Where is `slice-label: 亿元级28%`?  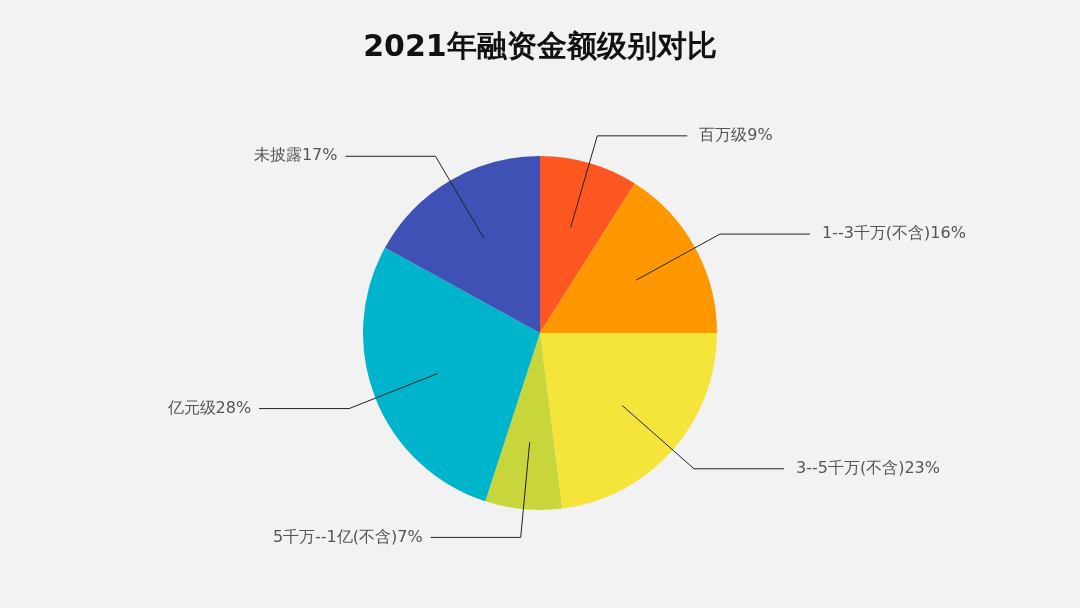
slice-label: 亿元级28% is located at coordinates (209, 407).